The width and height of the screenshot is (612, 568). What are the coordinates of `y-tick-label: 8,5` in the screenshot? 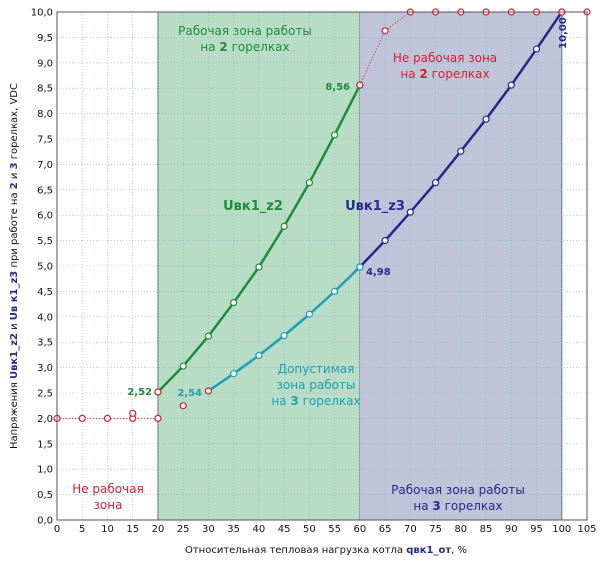 It's located at (45, 89).